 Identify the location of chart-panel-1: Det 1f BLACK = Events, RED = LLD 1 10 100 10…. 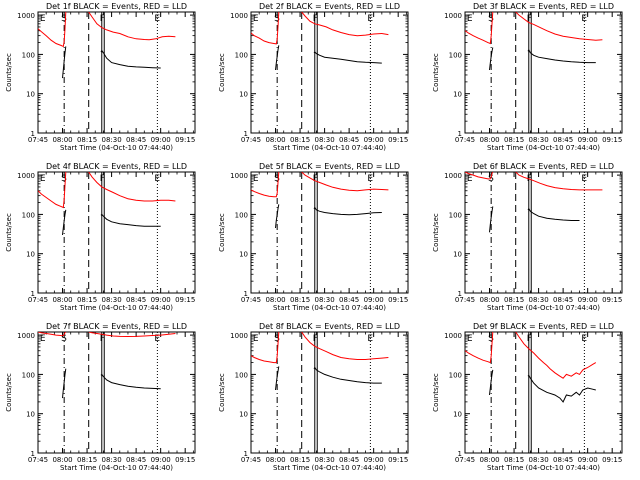
(100, 77).